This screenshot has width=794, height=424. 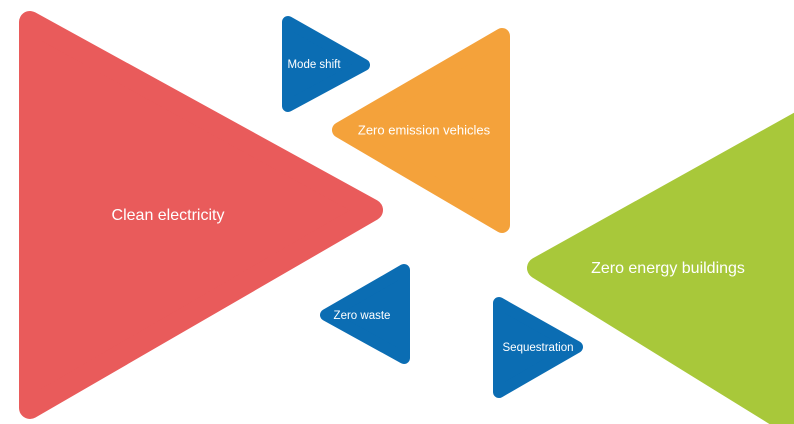 What do you see at coordinates (362, 316) in the screenshot?
I see `node-label: Zero waste` at bounding box center [362, 316].